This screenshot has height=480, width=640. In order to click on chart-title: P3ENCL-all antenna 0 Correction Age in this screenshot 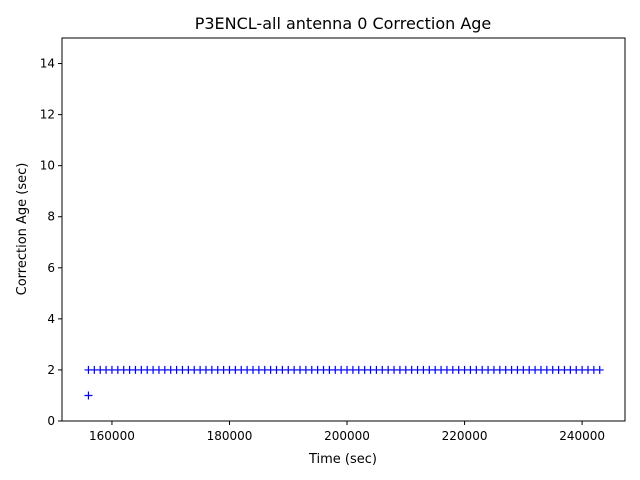, I will do `click(343, 23)`.